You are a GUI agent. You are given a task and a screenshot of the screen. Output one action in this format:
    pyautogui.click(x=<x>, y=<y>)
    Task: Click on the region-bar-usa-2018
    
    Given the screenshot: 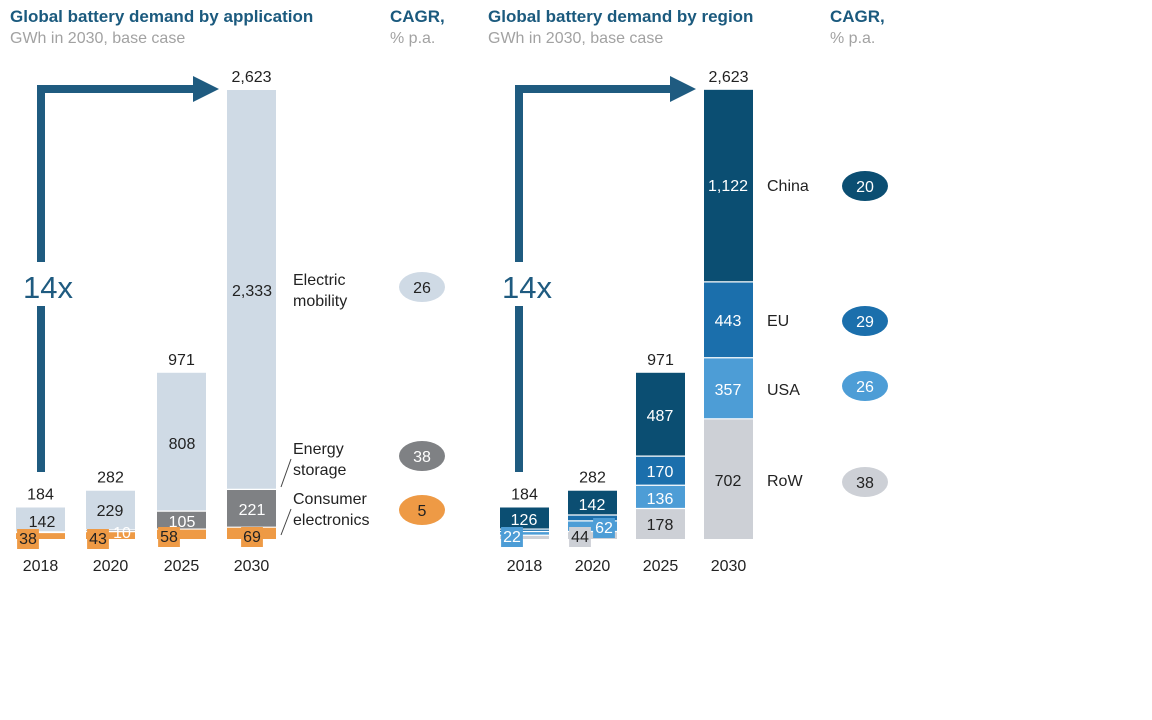 What is the action you would take?
    pyautogui.click(x=524, y=533)
    